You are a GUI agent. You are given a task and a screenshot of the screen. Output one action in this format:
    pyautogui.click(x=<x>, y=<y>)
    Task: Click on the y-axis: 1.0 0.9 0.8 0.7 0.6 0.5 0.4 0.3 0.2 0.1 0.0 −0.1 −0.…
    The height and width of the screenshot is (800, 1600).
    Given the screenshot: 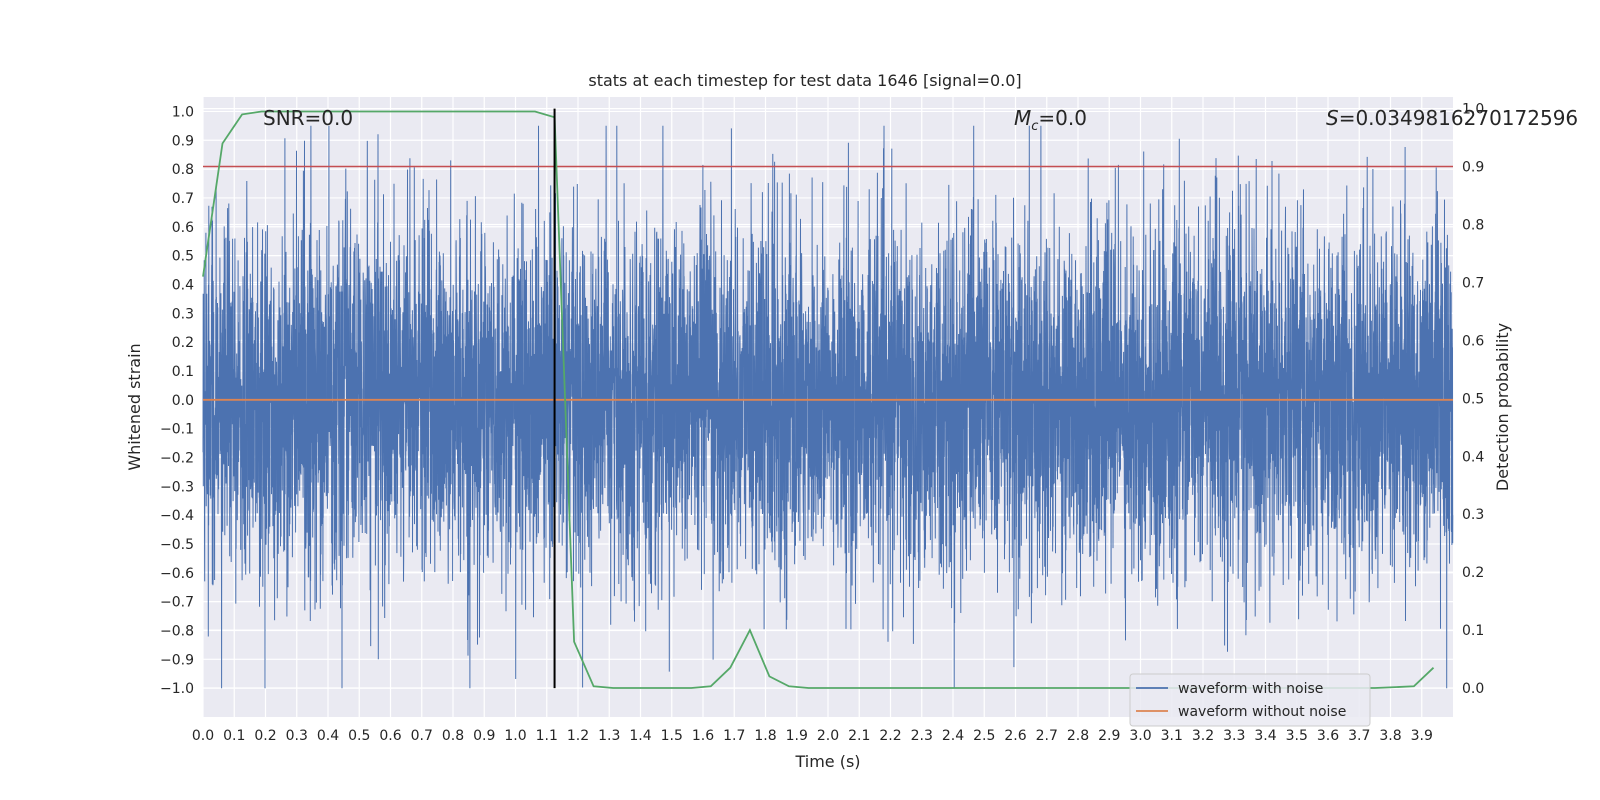 What is the action you would take?
    pyautogui.click(x=177, y=400)
    